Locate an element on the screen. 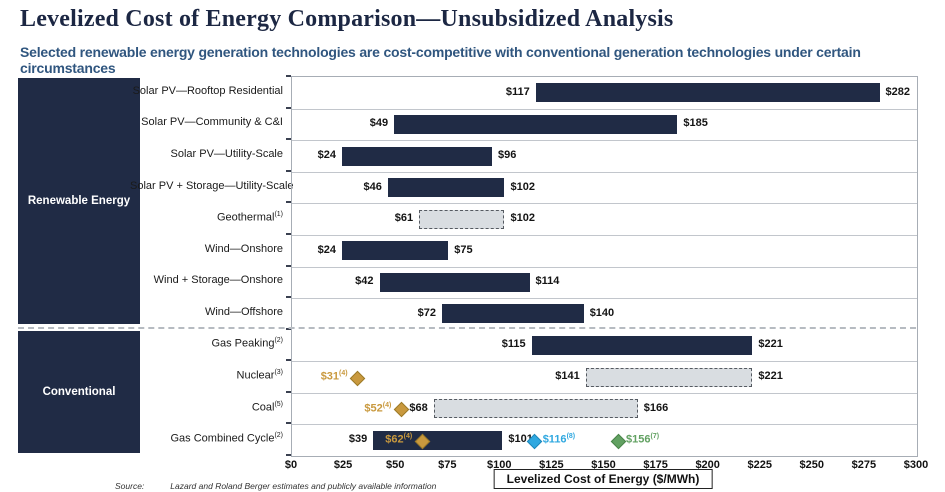 The height and width of the screenshot is (492, 945). diamond-label: $156(7) is located at coordinates (643, 439).